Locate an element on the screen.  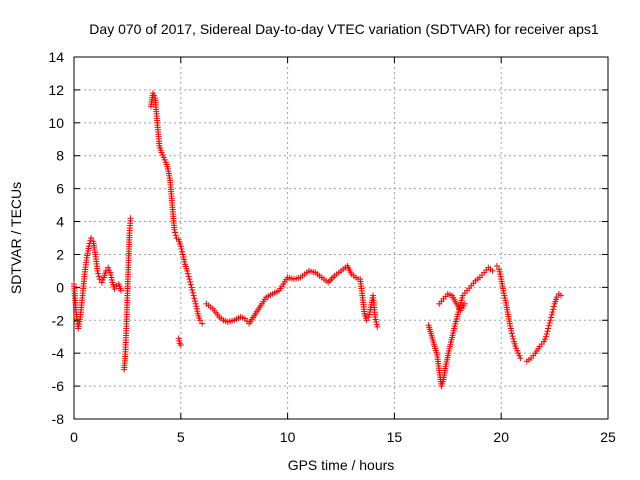
y-tick-label: 0 is located at coordinates (60, 287).